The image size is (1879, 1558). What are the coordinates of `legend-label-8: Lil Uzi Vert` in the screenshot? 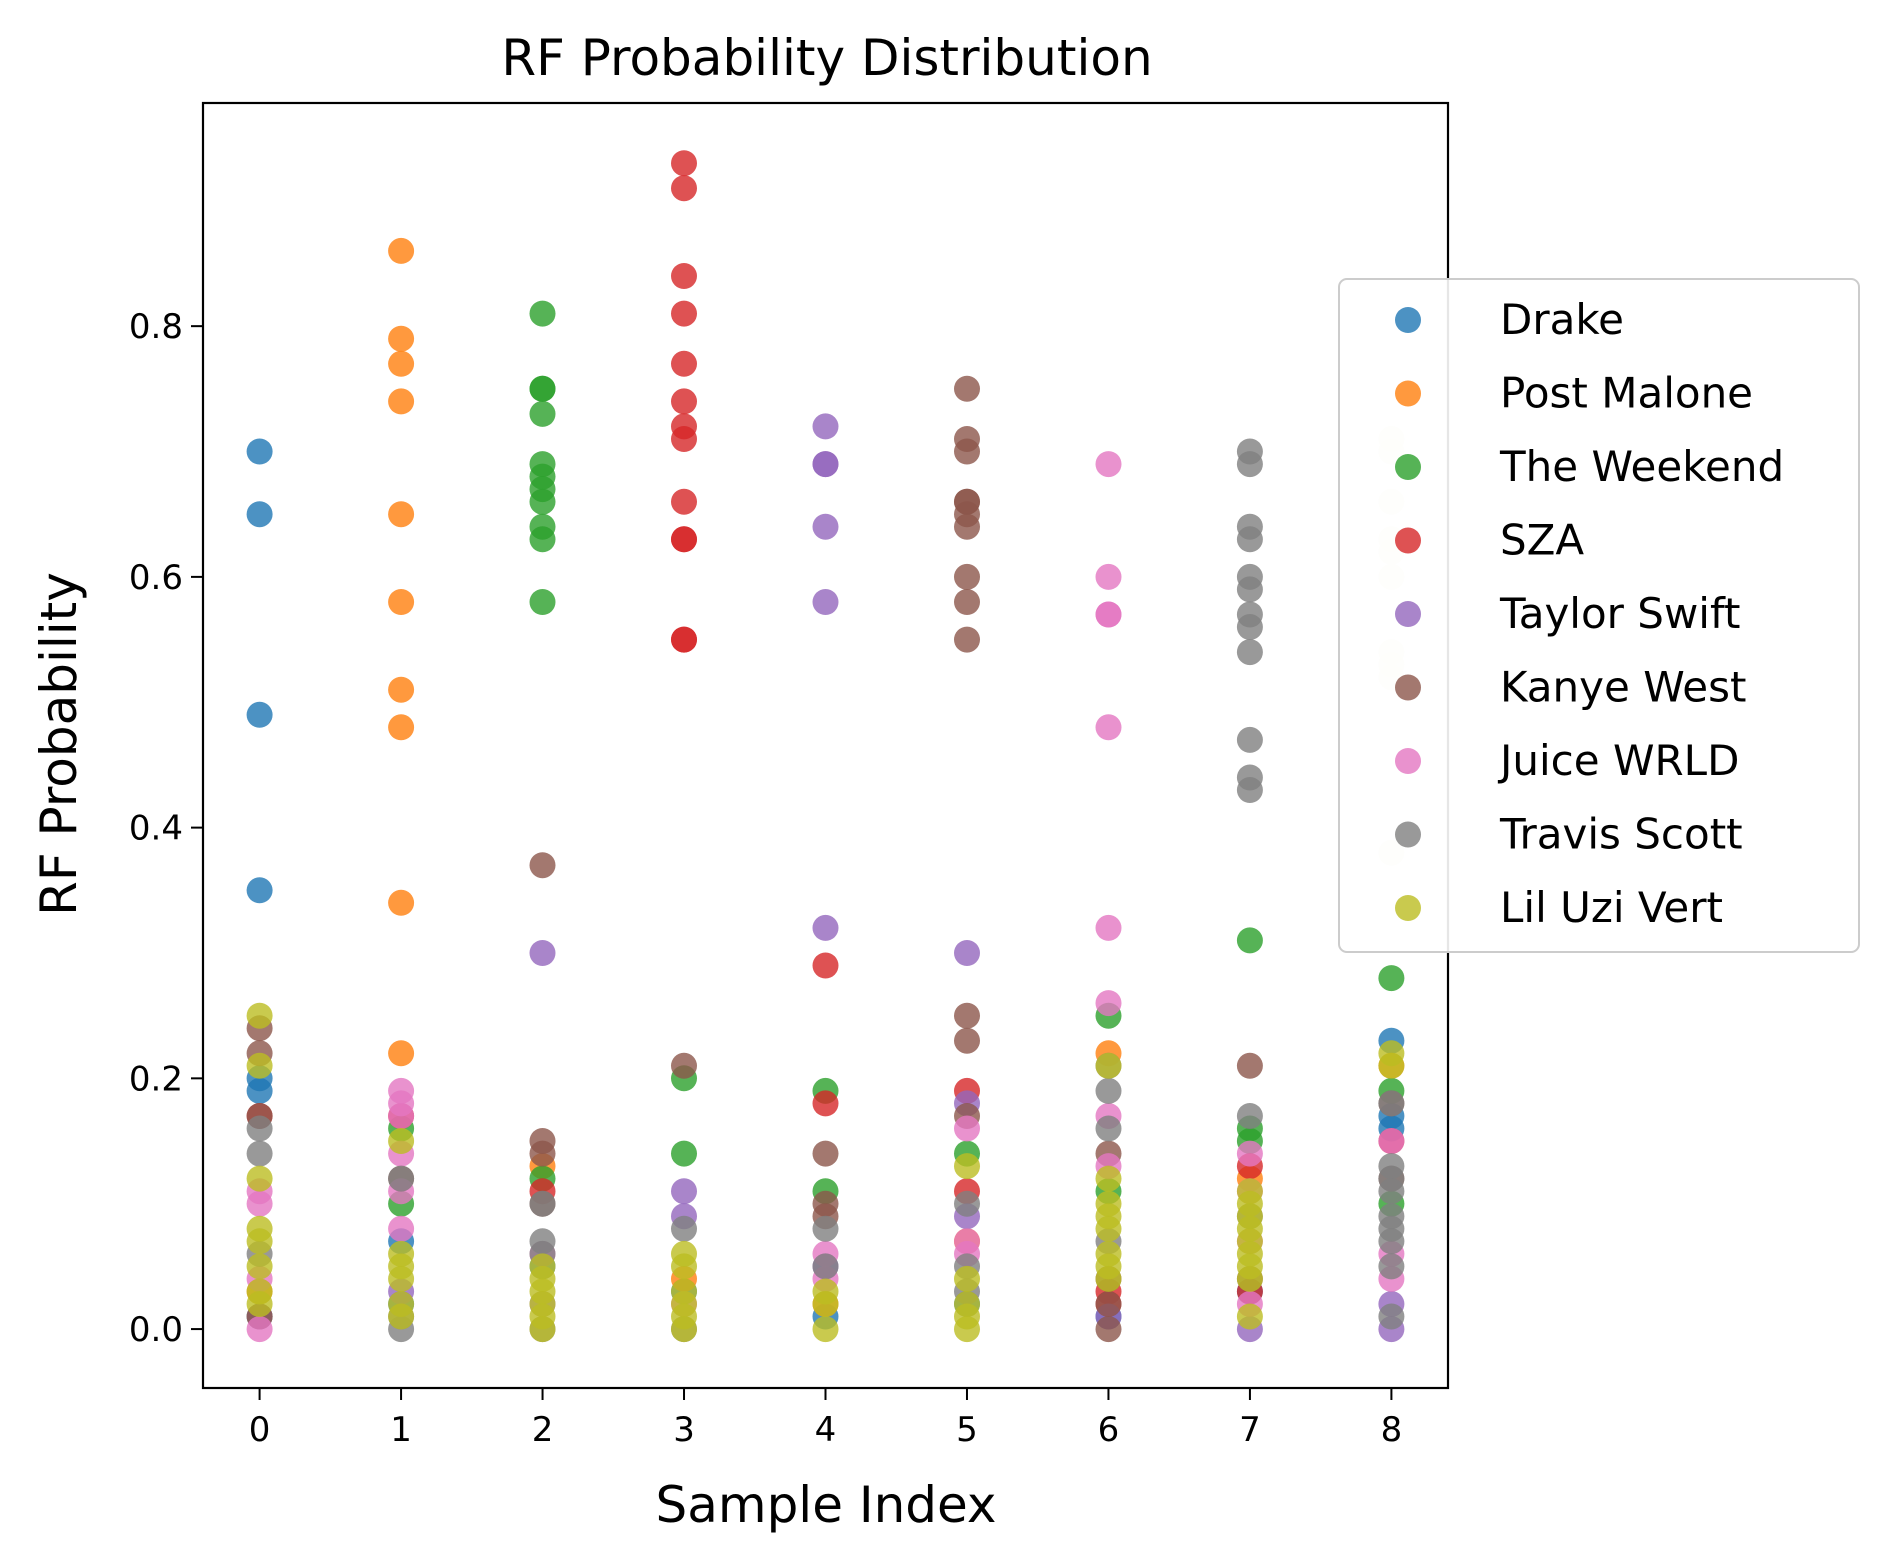 It's located at (1611, 907).